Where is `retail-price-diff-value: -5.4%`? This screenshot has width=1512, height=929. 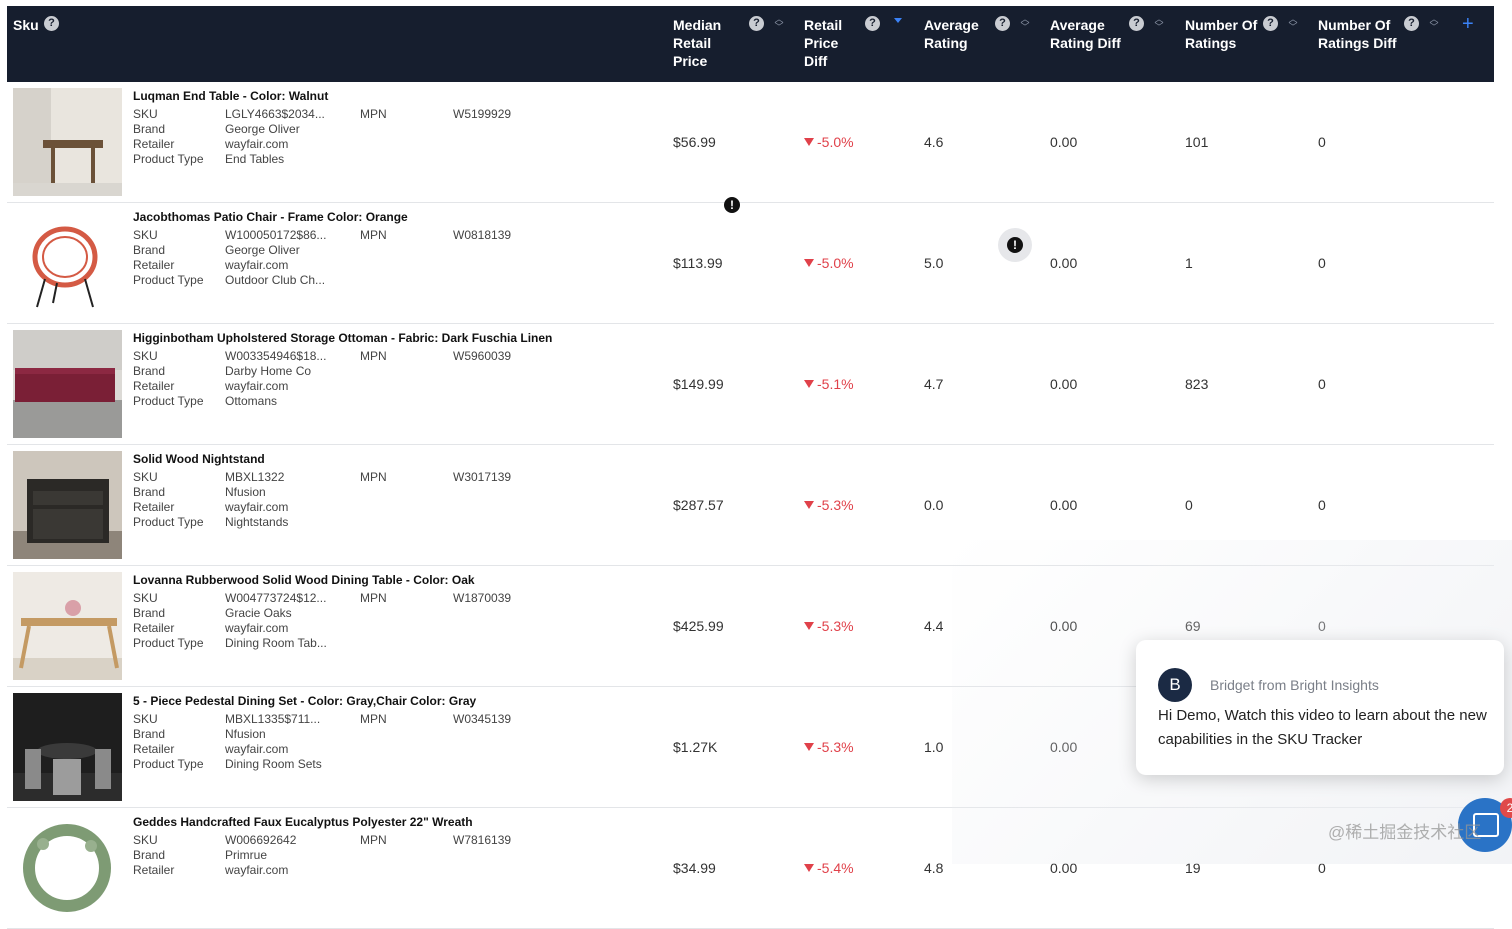
retail-price-diff-value: -5.4% is located at coordinates (835, 868).